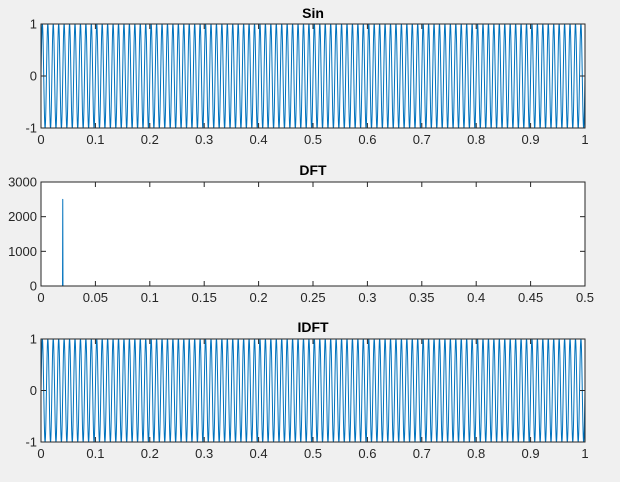 Image resolution: width=620 pixels, height=482 pixels. I want to click on y-tick-label: 2000, so click(22, 216).